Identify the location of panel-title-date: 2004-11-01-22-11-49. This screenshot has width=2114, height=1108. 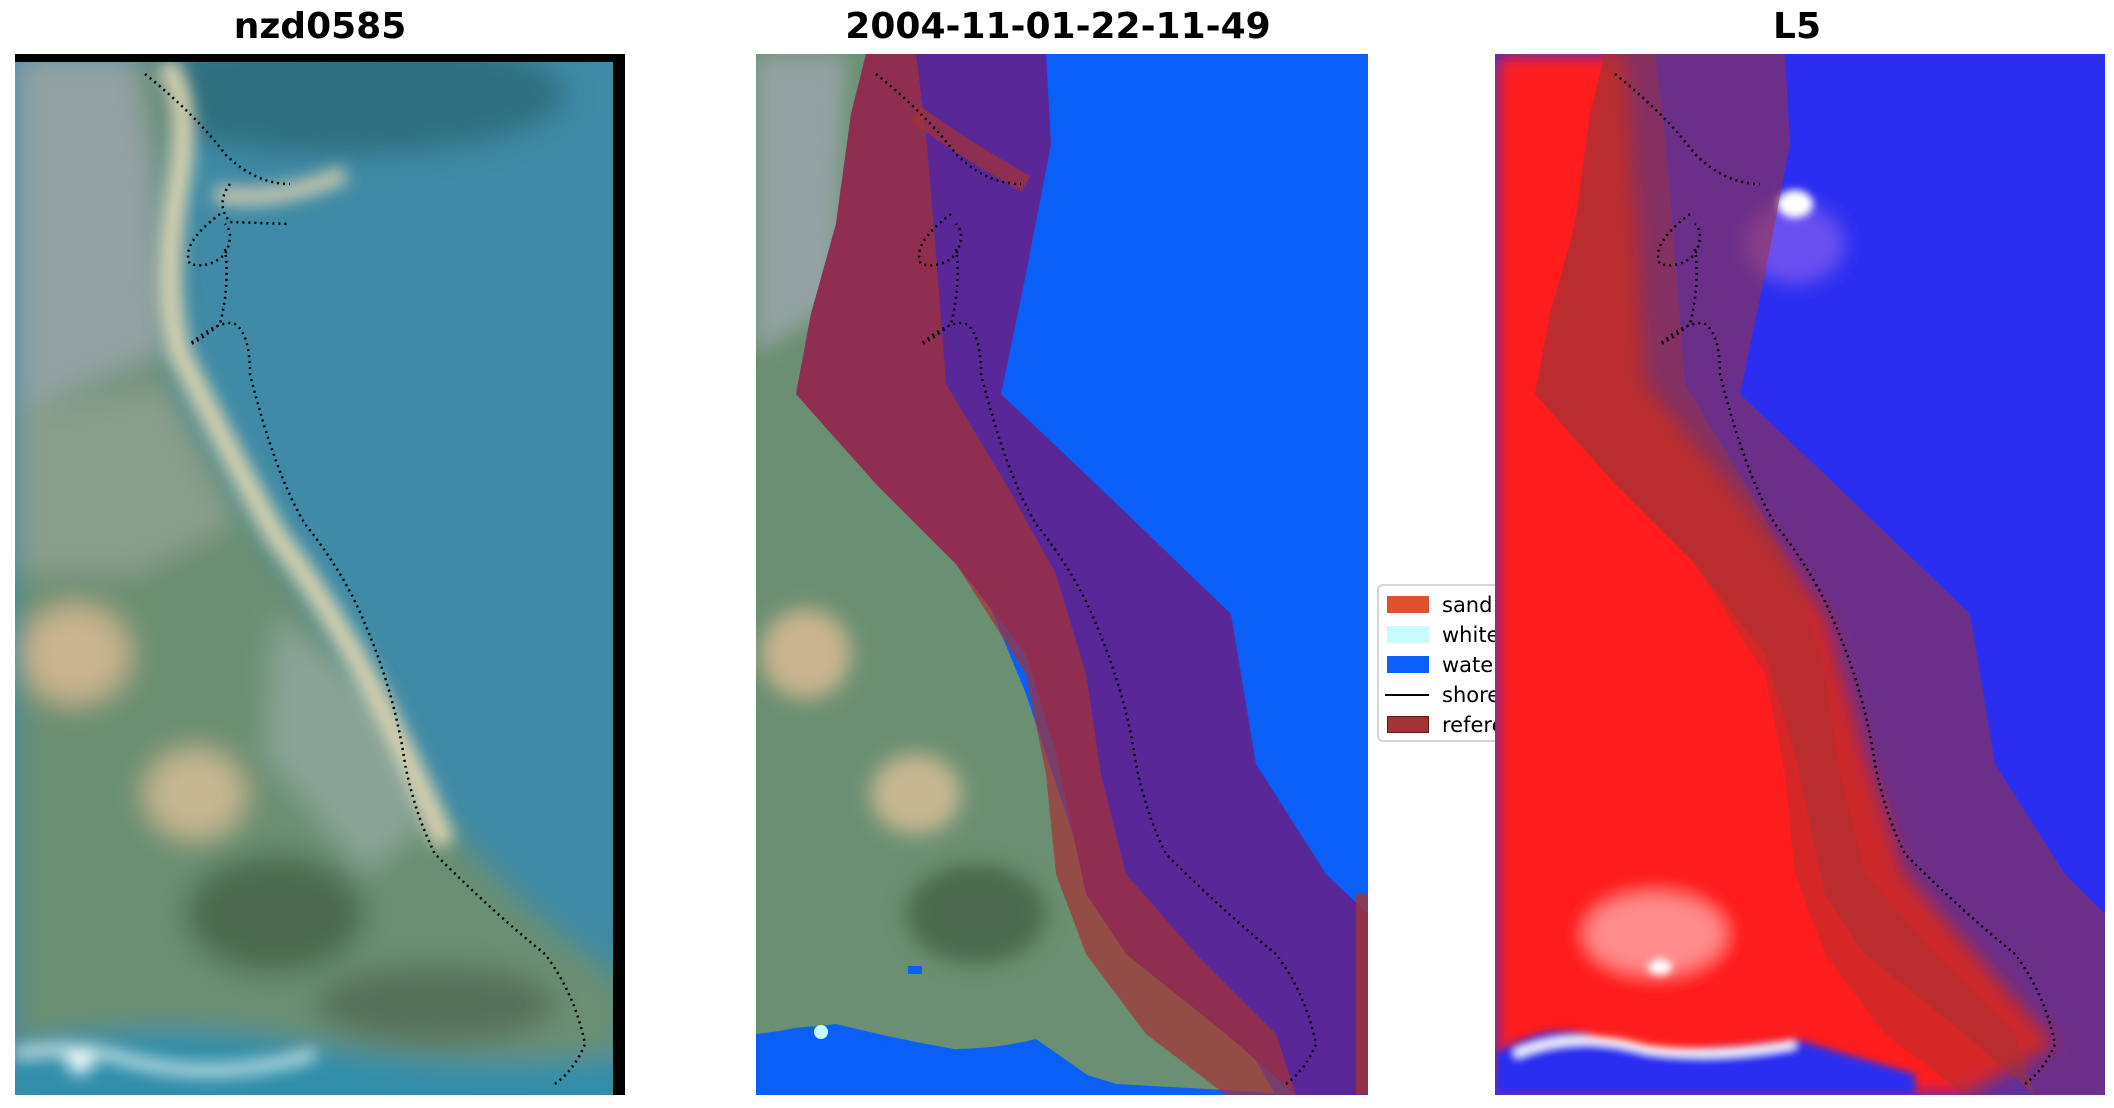
(1058, 26).